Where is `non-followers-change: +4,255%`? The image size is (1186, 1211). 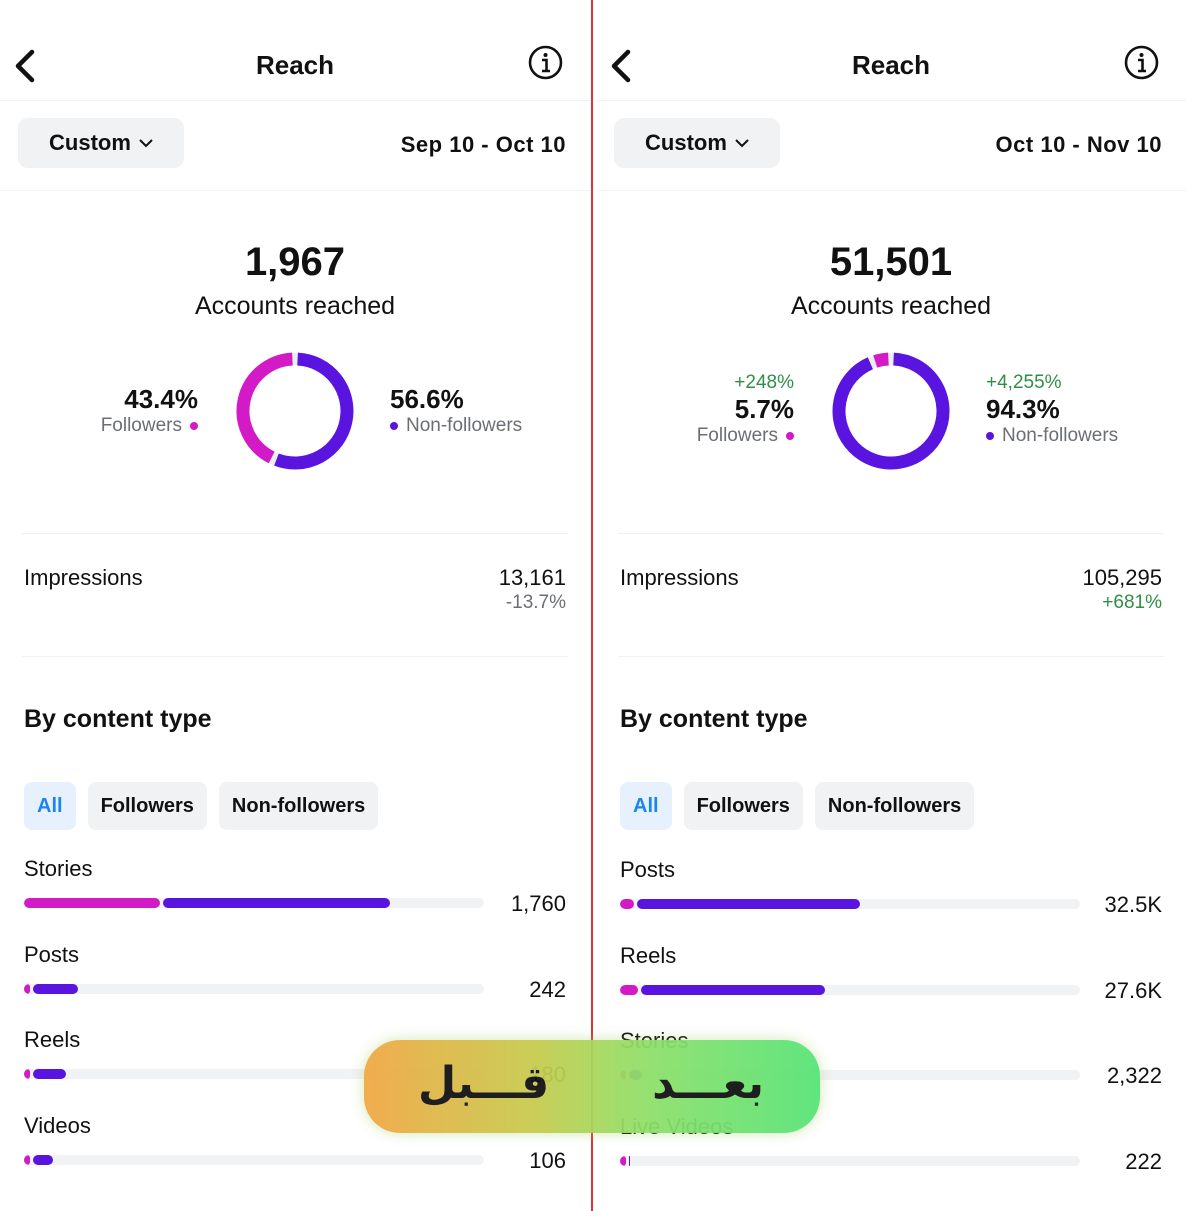
non-followers-change: +4,255% is located at coordinates (1024, 382).